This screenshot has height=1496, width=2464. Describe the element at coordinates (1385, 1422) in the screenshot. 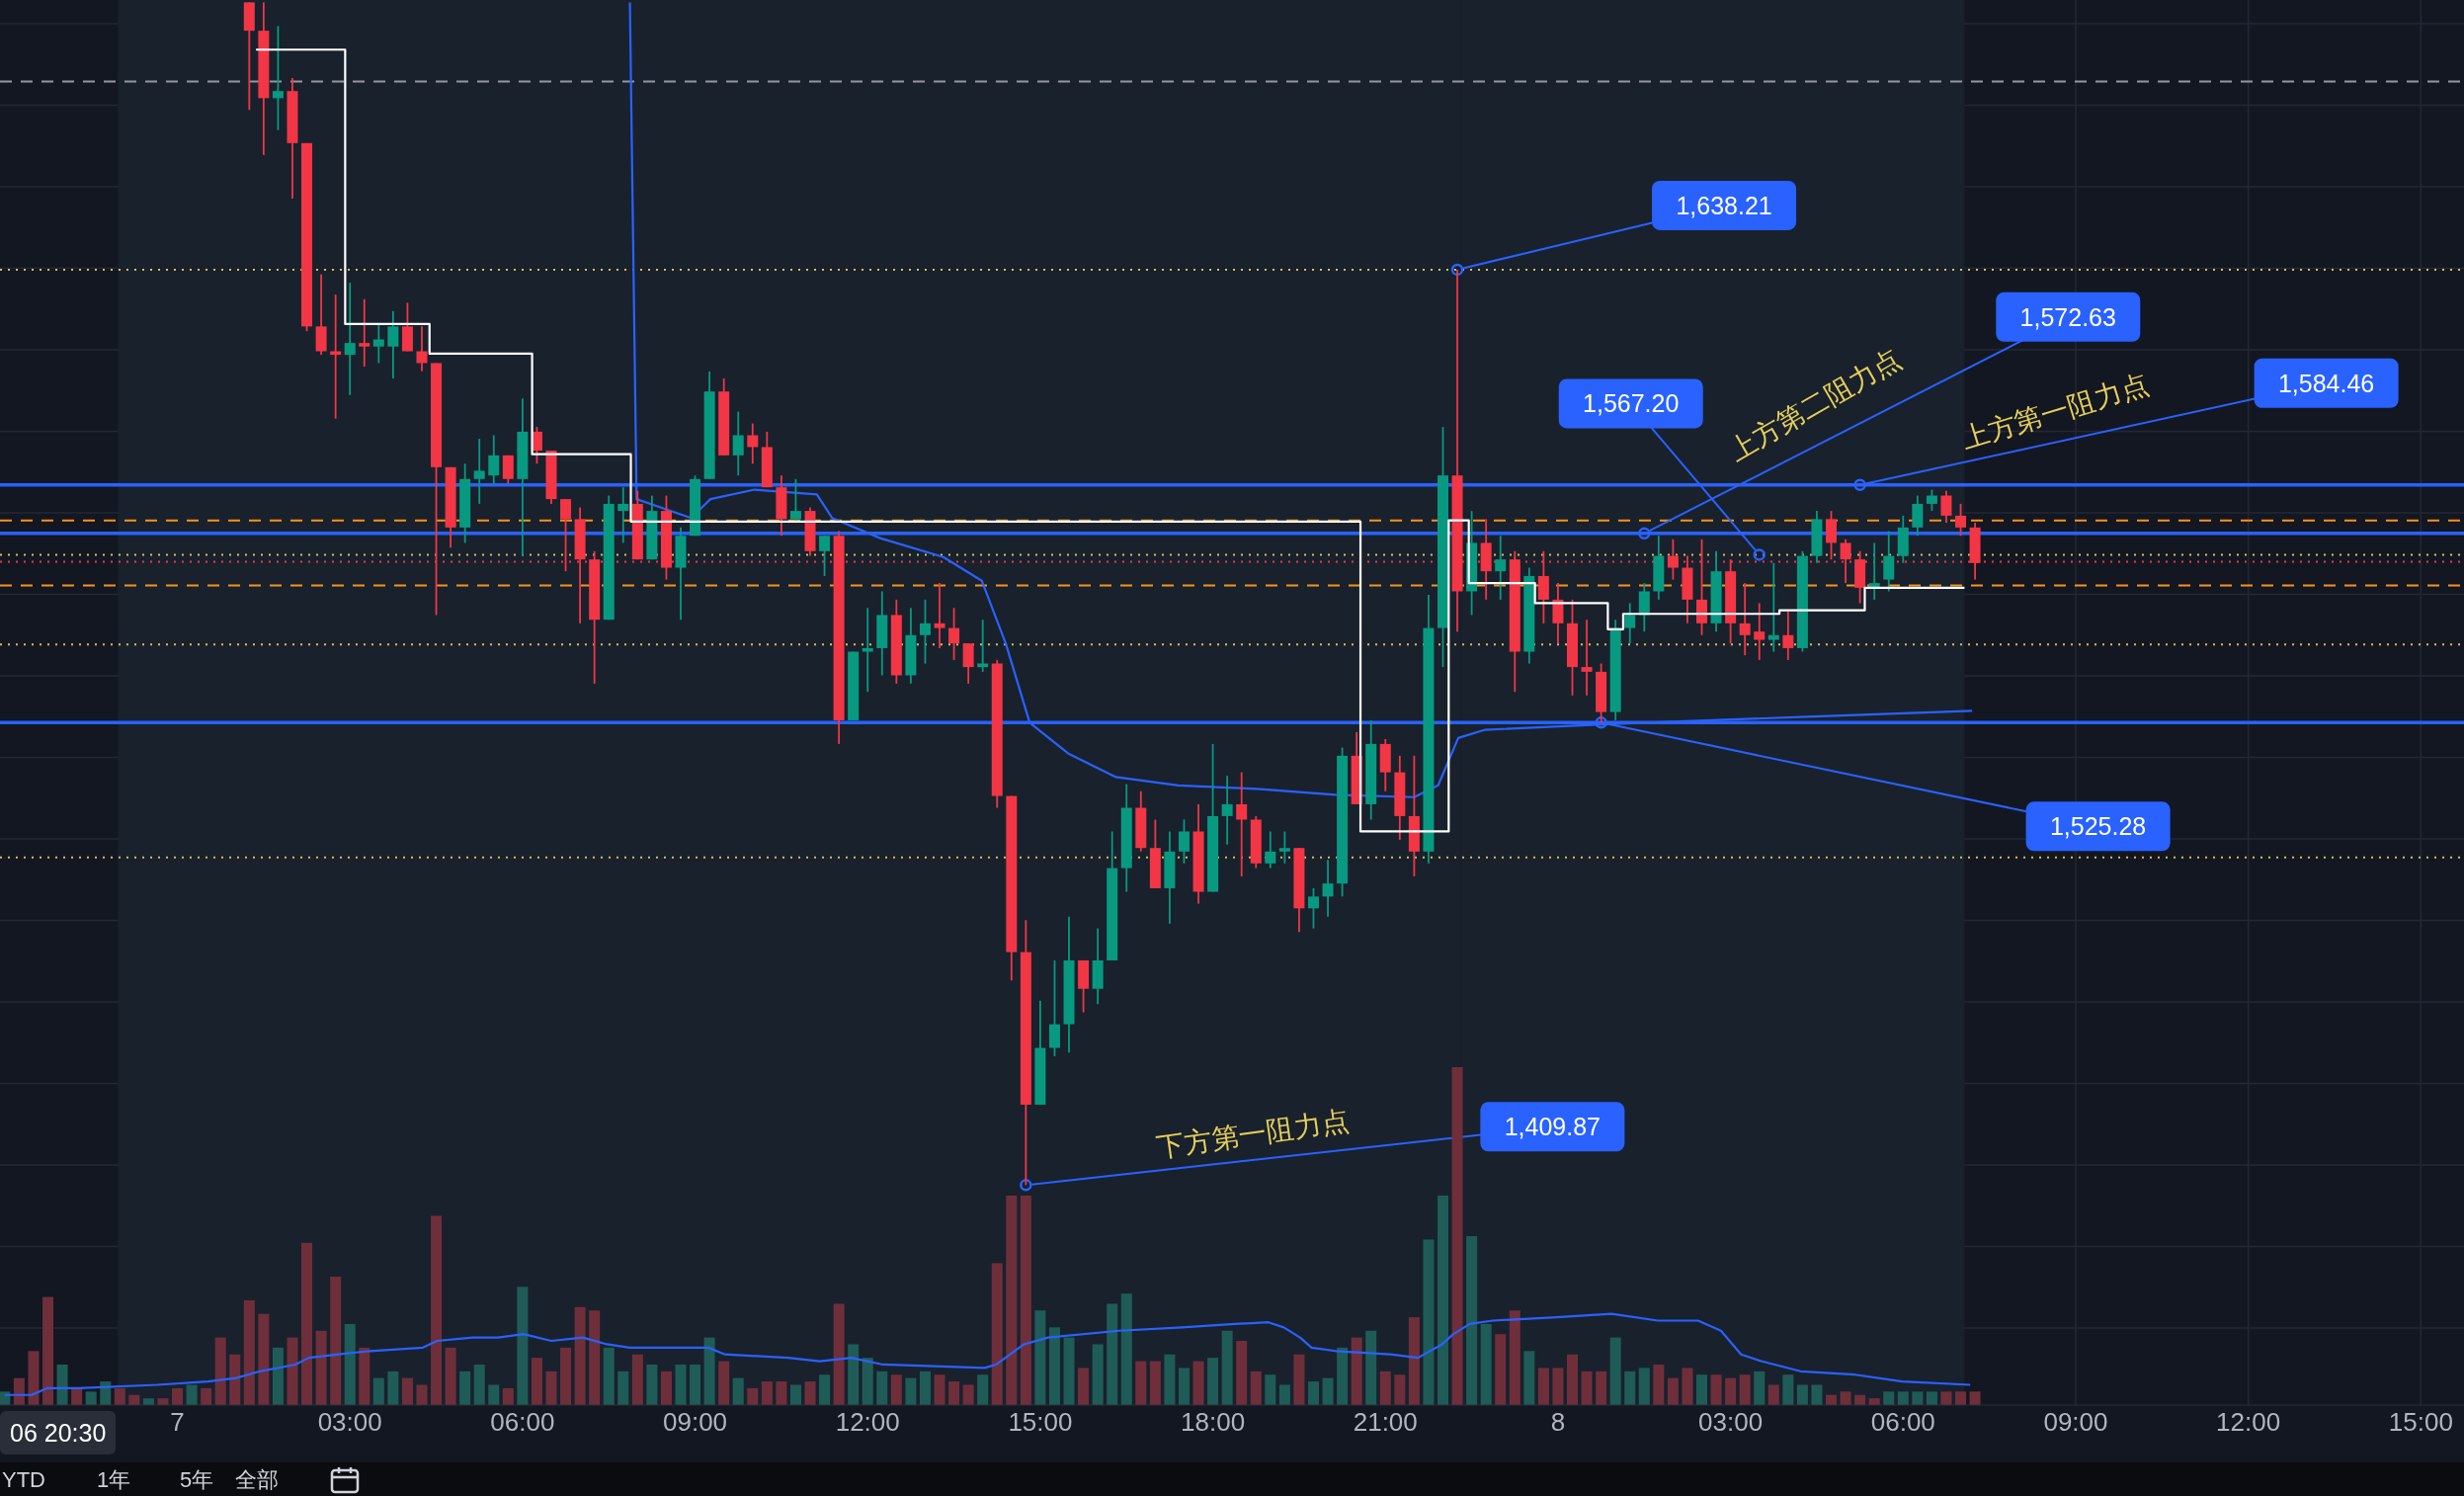

I see `x-tick-label: 21:00` at that location.